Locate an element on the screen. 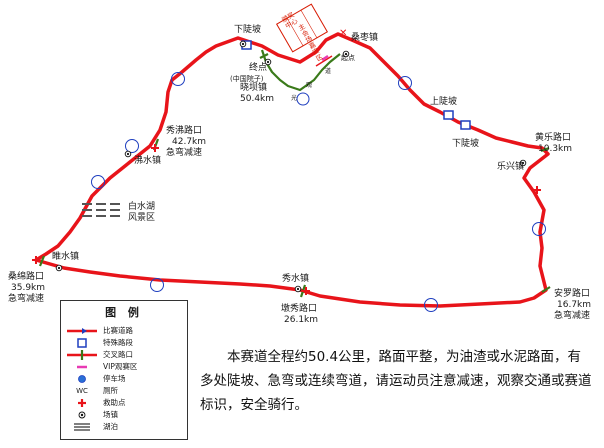 The height and width of the screenshot is (448, 604). label-route-sign-b: 光 is located at coordinates (294, 98).